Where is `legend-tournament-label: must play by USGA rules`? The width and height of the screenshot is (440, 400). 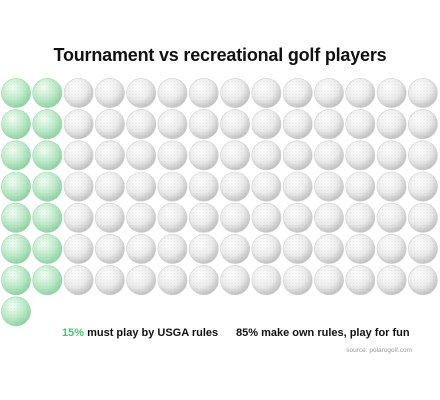 legend-tournament-label: must play by USGA rules is located at coordinates (151, 333).